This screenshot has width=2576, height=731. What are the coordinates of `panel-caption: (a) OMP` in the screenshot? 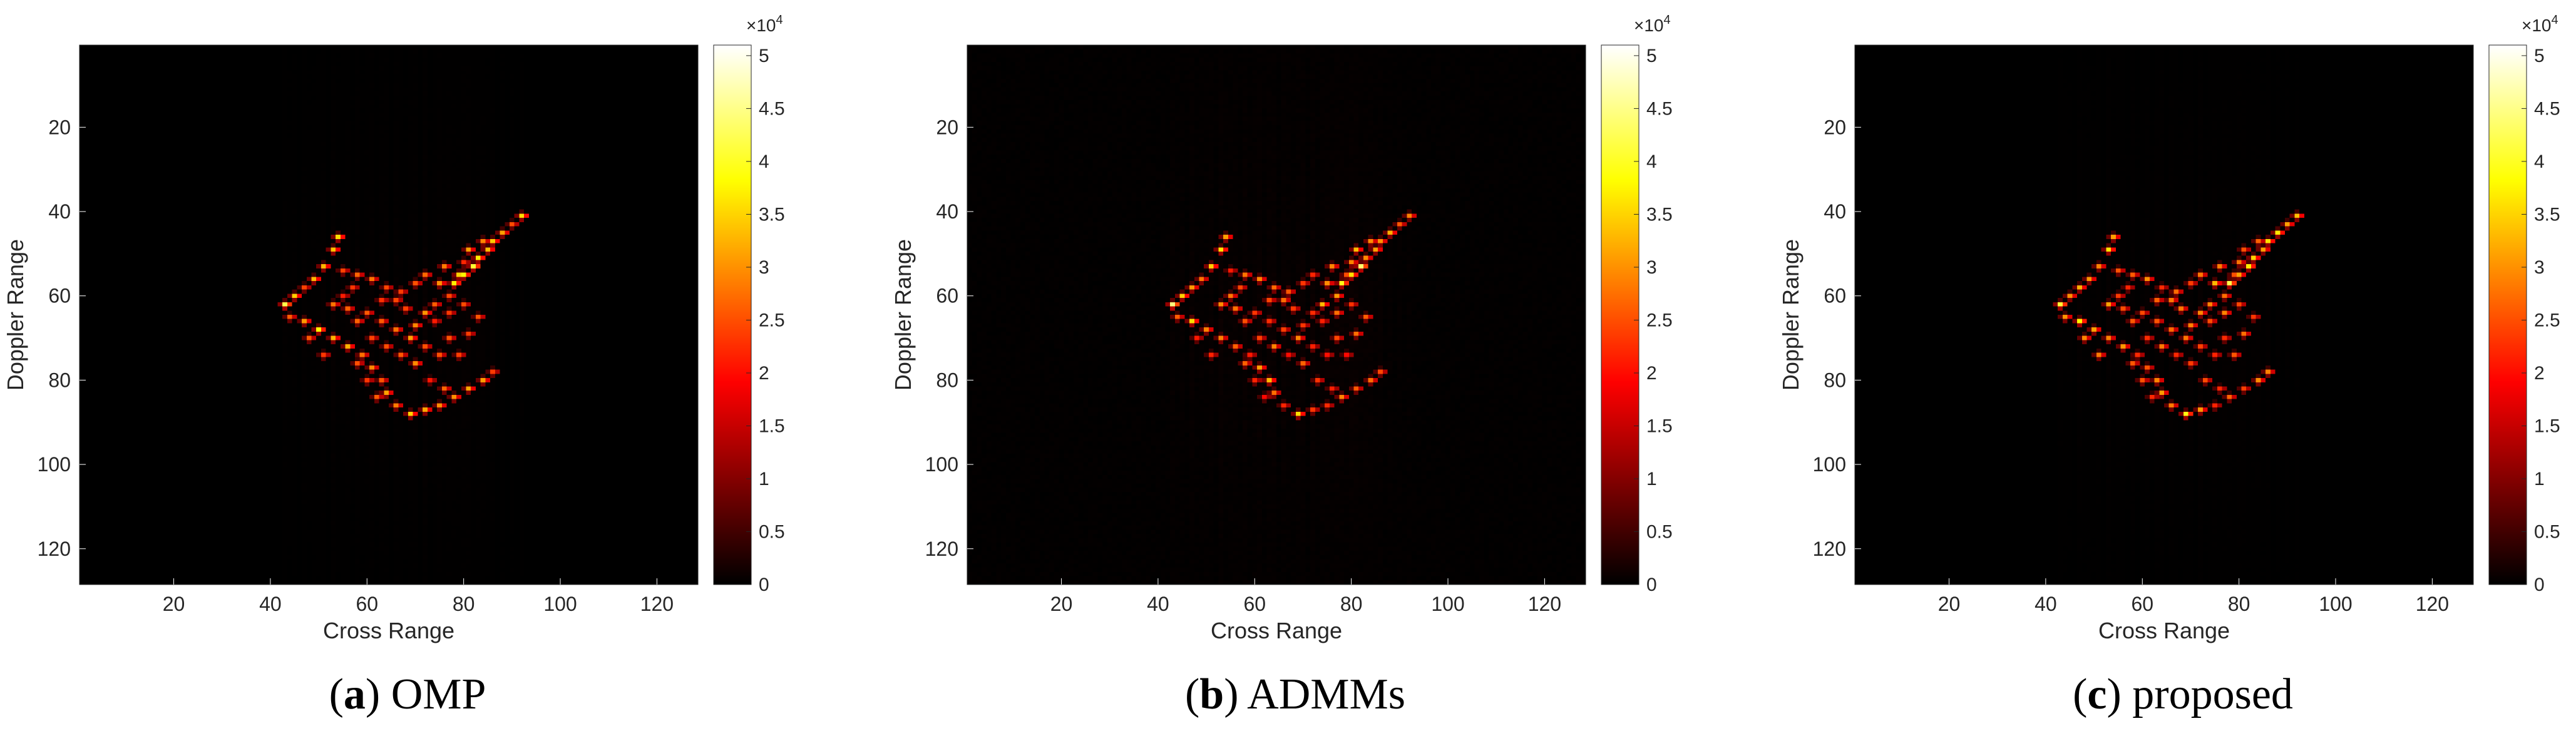 It's located at (407, 694).